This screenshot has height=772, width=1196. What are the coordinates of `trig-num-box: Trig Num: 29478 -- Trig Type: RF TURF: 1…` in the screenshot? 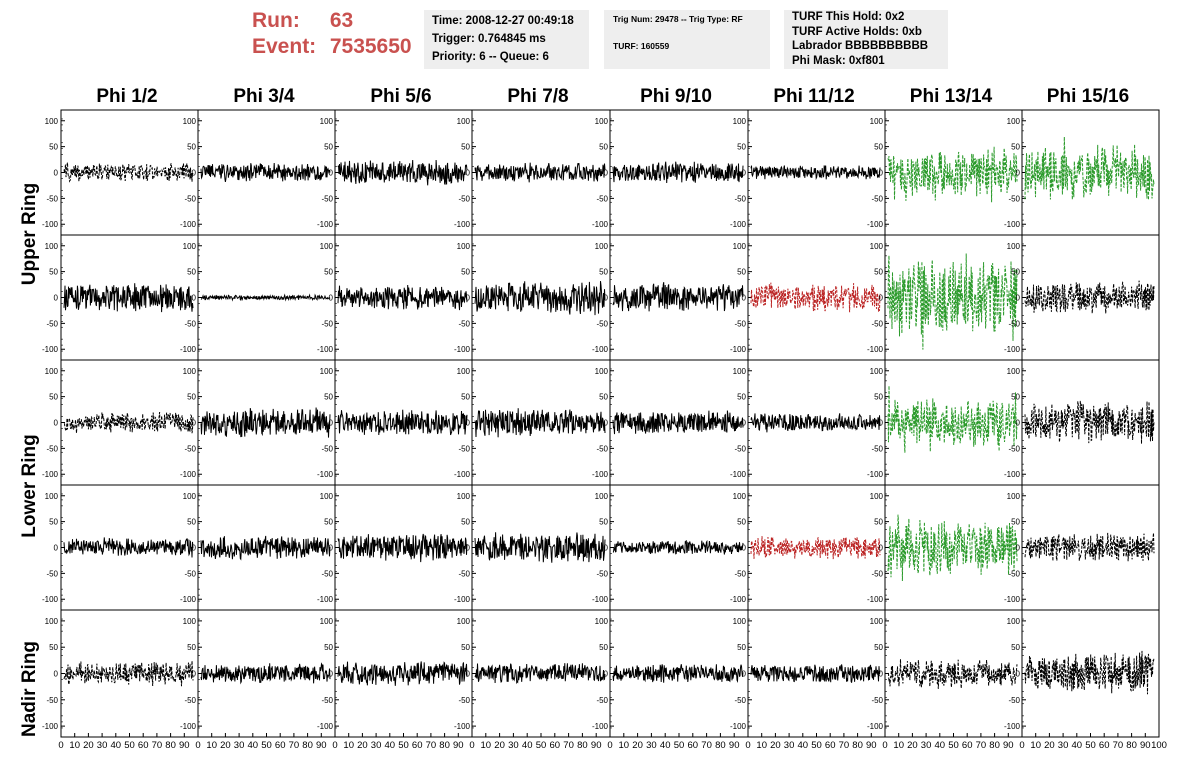 It's located at (687, 39).